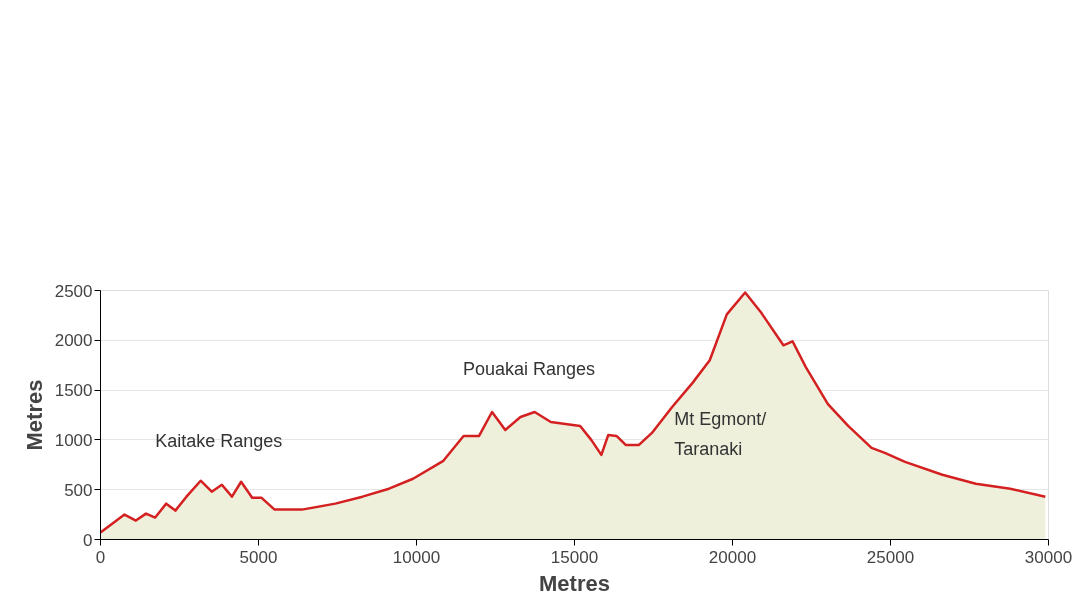 Image resolution: width=1078 pixels, height=598 pixels. Describe the element at coordinates (100, 557) in the screenshot. I see `x-tick-label: 0` at that location.